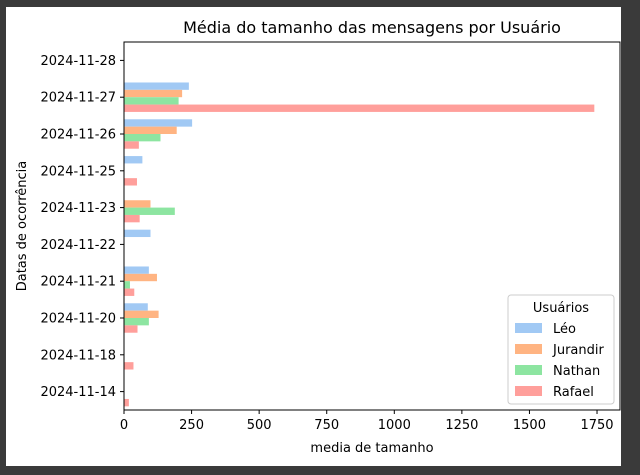 The image size is (640, 475). What do you see at coordinates (22, 226) in the screenshot?
I see `y-axis-label: Datas de ocorrência` at bounding box center [22, 226].